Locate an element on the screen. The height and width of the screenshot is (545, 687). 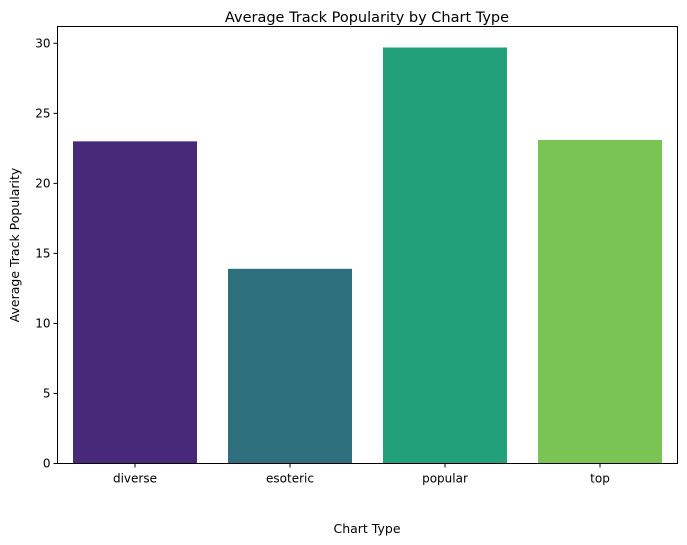
y-tick-label: 20 is located at coordinates (42, 183).